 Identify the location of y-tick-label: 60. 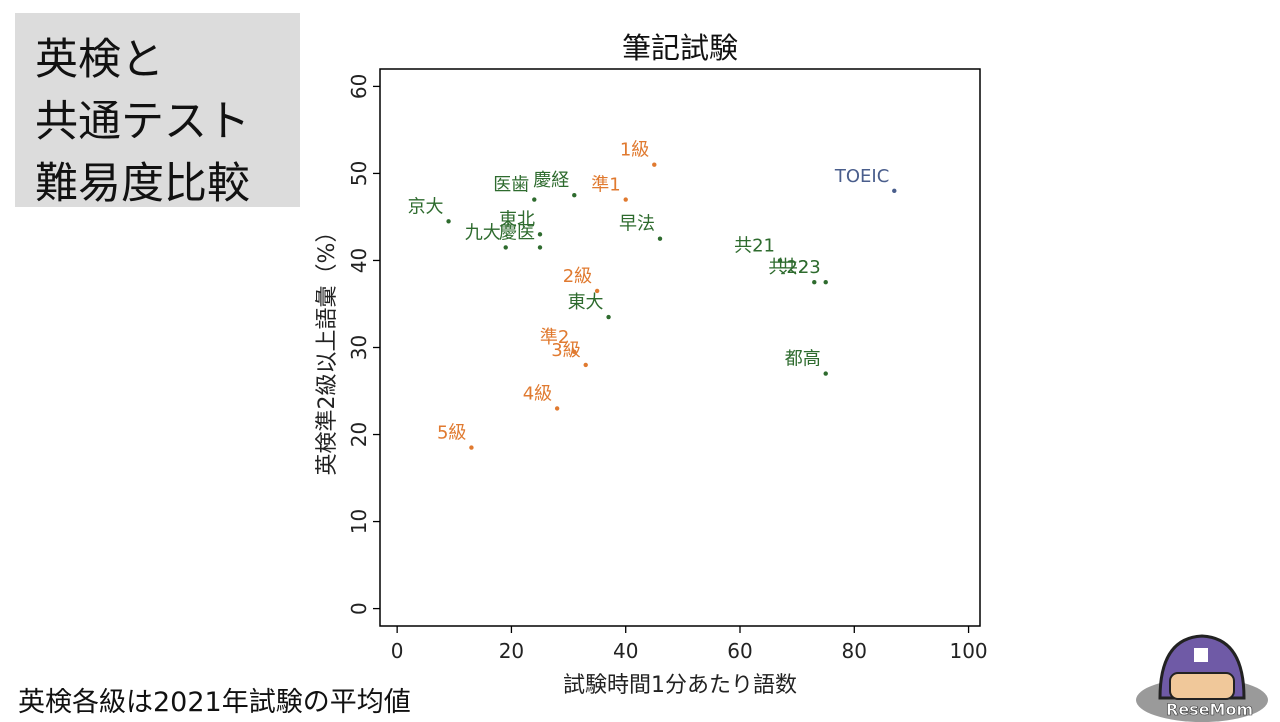
(359, 86).